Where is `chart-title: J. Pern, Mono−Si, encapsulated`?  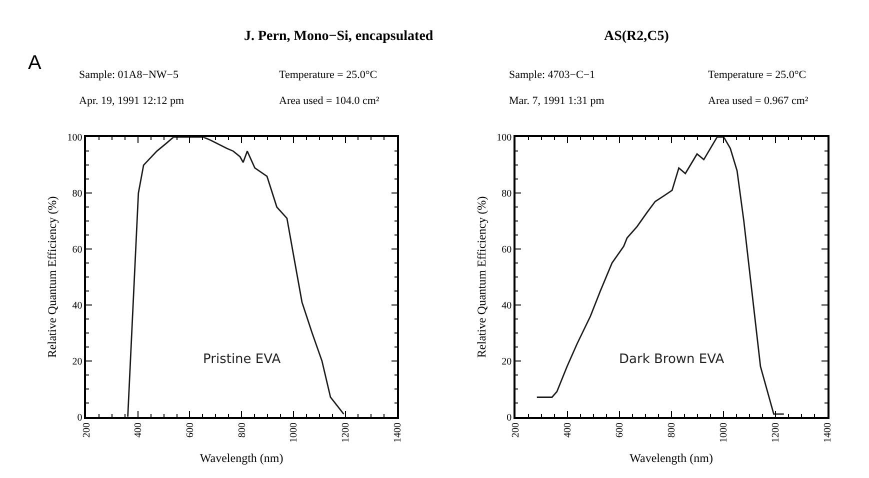 chart-title: J. Pern, Mono−Si, encapsulated is located at coordinates (339, 36).